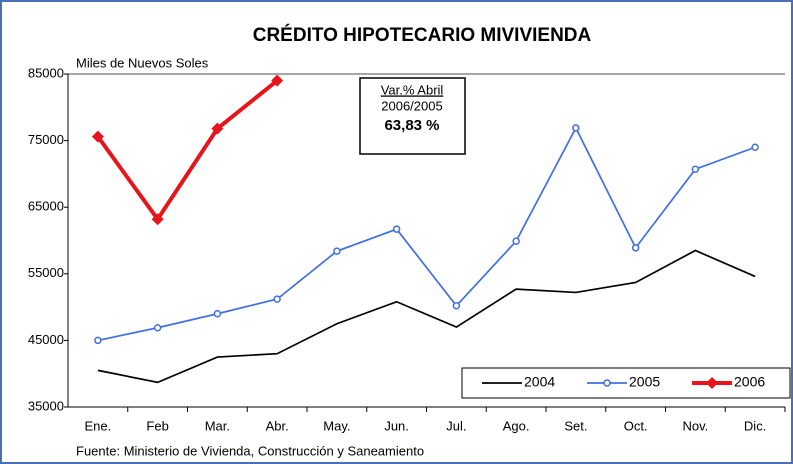  What do you see at coordinates (336, 425) in the screenshot?
I see `x-tick-label: May.` at bounding box center [336, 425].